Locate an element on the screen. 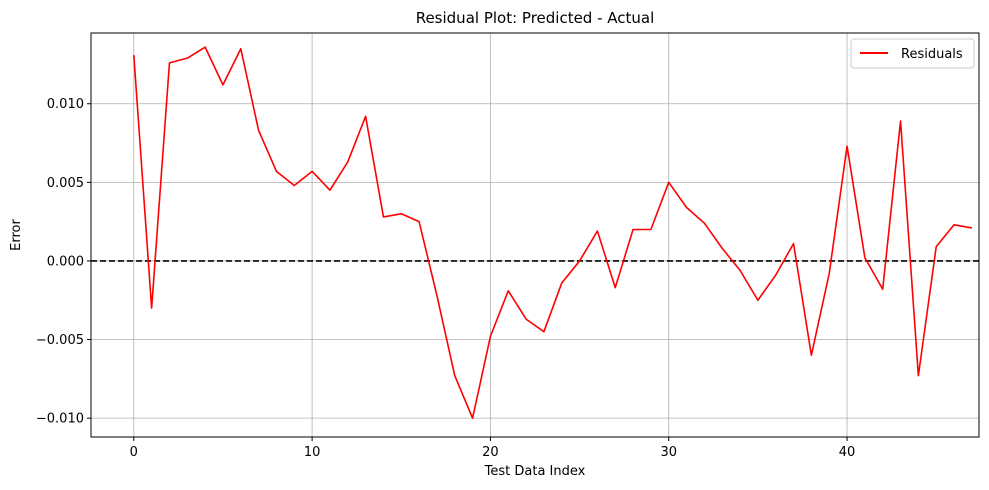 The image size is (989, 490). legend: Residuals is located at coordinates (912, 53).